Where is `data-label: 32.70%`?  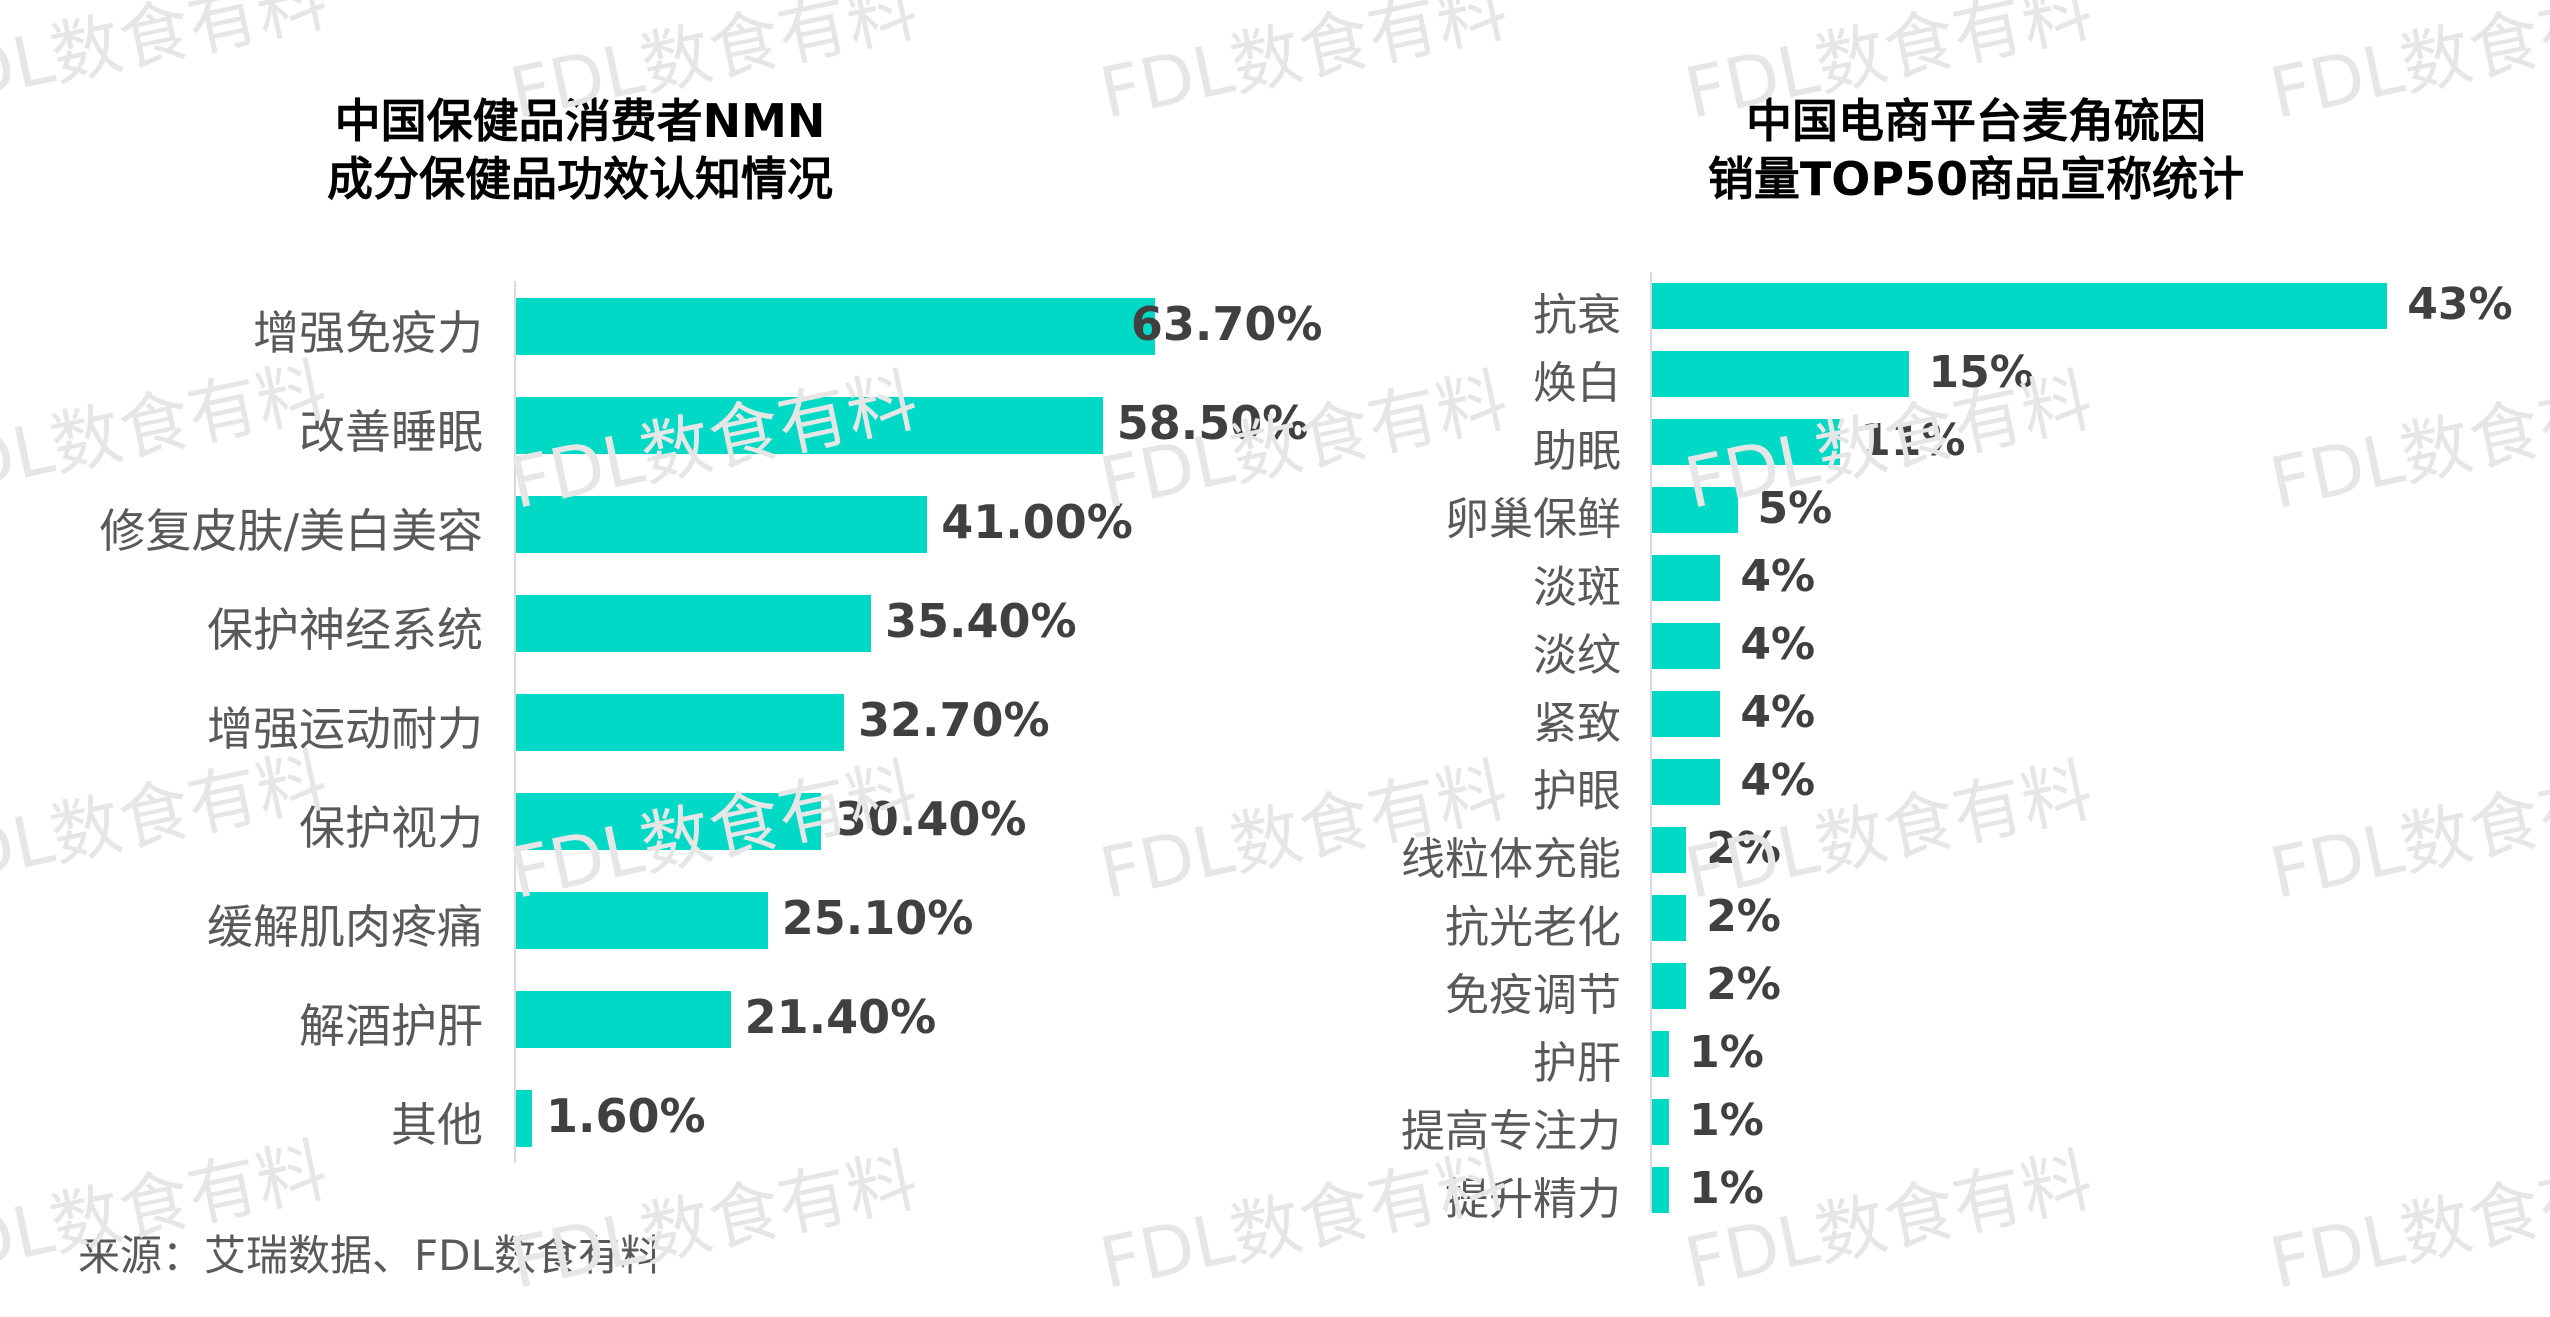 data-label: 32.70% is located at coordinates (953, 720).